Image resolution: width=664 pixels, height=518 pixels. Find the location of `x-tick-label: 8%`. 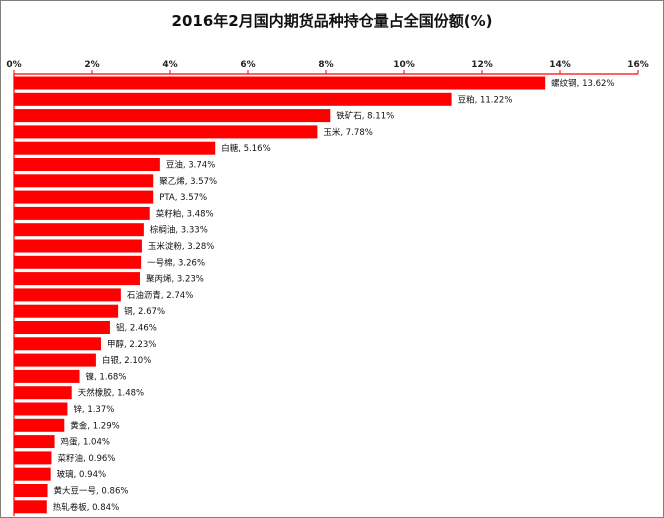

x-tick-label: 8% is located at coordinates (325, 65).